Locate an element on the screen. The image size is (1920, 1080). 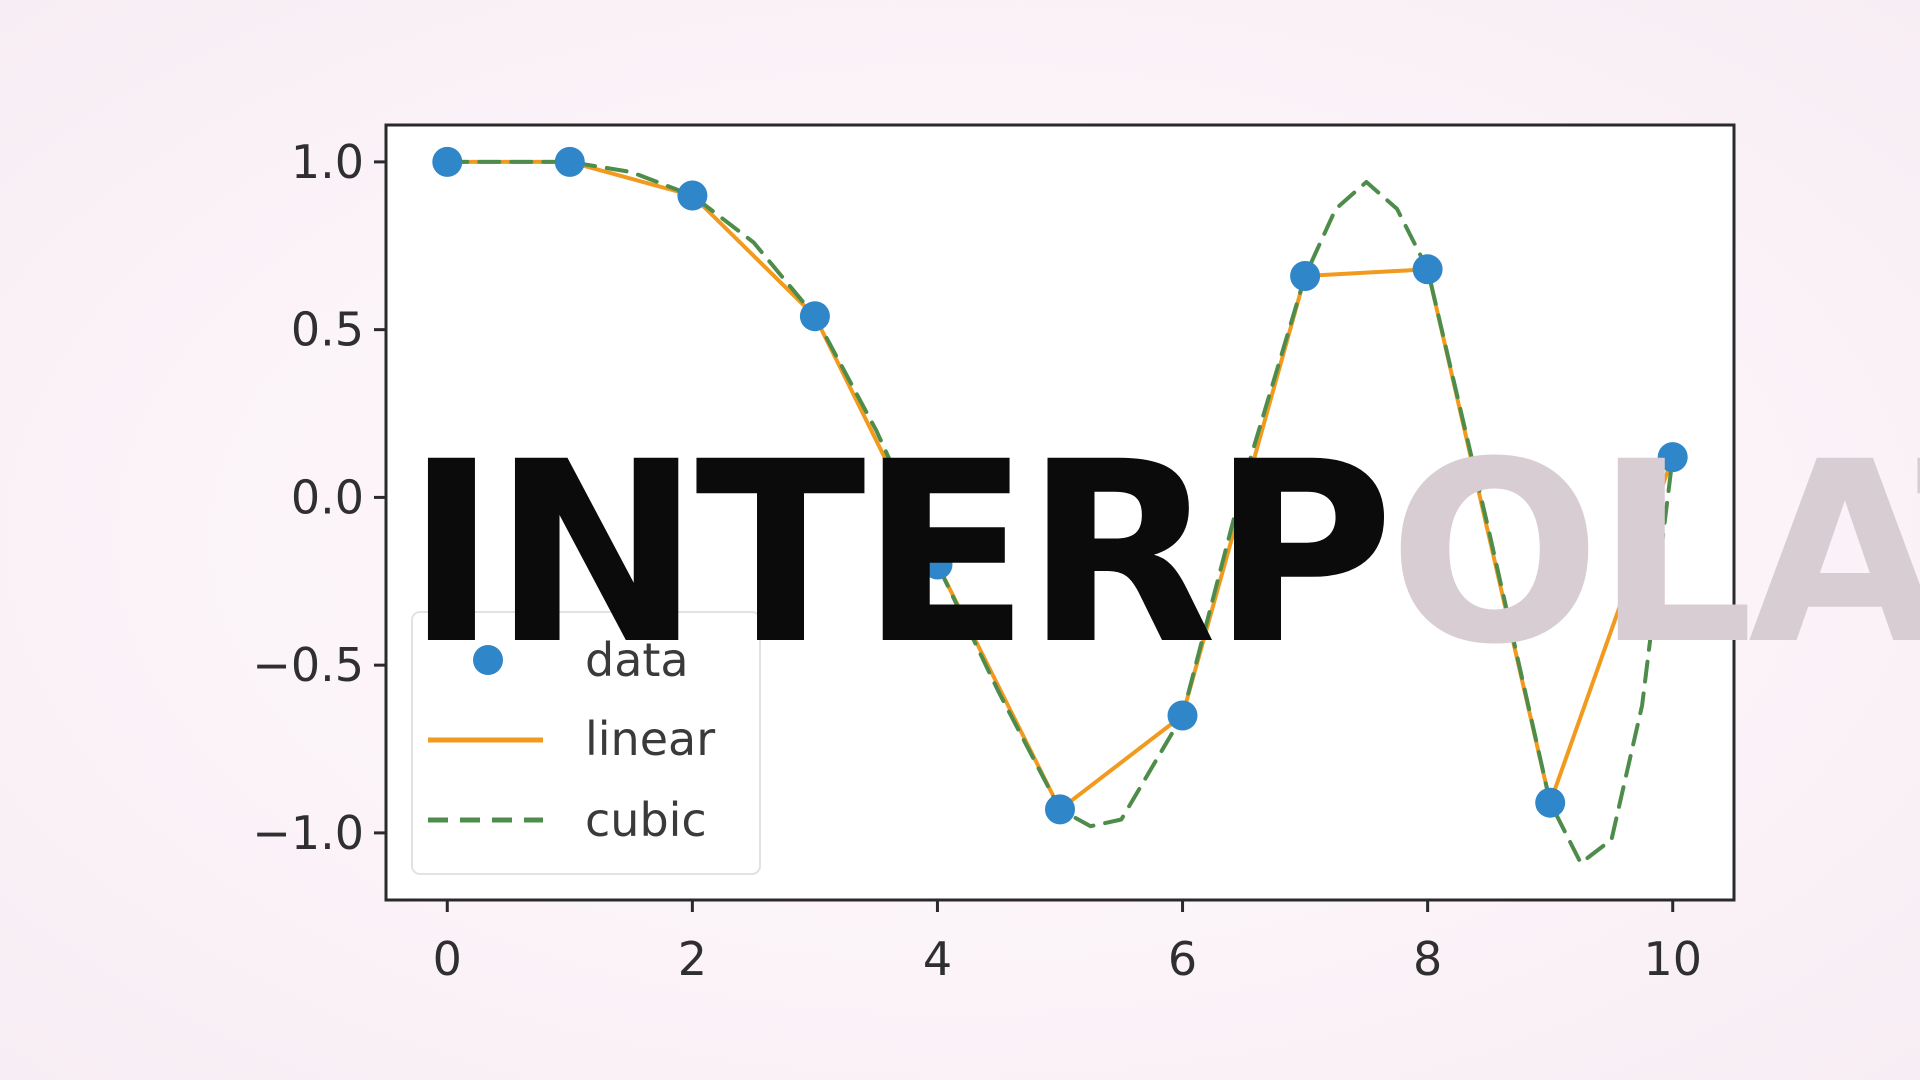
y-tick-label: 1.0 is located at coordinates (327, 162).